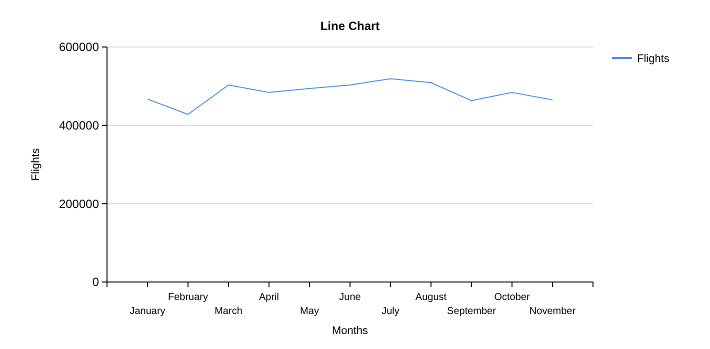 Image resolution: width=710 pixels, height=349 pixels. What do you see at coordinates (36, 164) in the screenshot?
I see `y-axis-title: Flights` at bounding box center [36, 164].